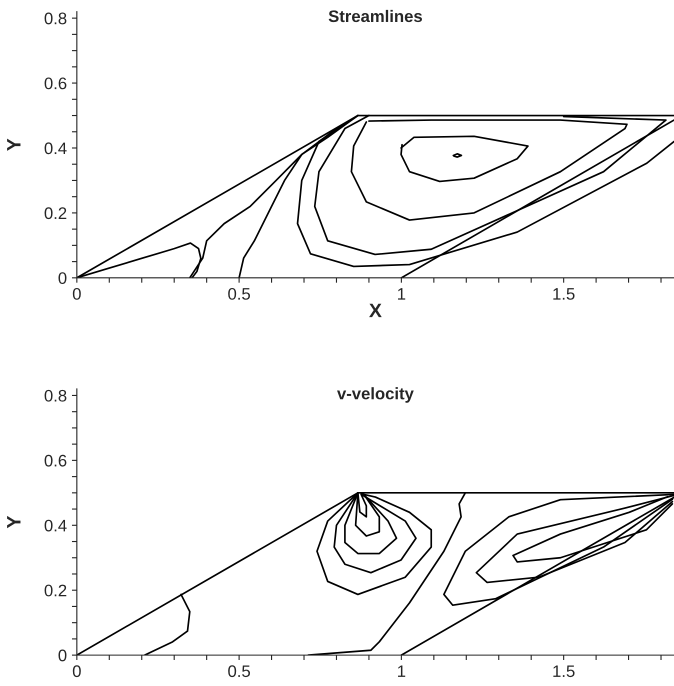  What do you see at coordinates (375, 311) in the screenshot?
I see `x-axis-title: X` at bounding box center [375, 311].